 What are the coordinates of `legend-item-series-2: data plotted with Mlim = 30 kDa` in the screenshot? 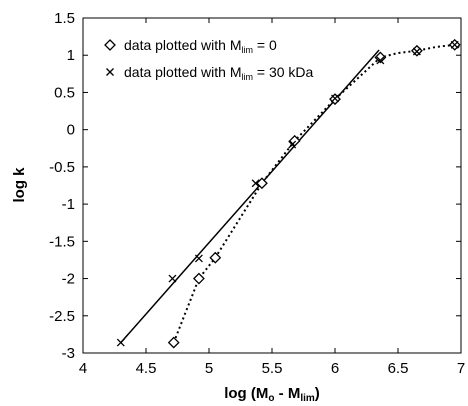 It's located at (210, 73).